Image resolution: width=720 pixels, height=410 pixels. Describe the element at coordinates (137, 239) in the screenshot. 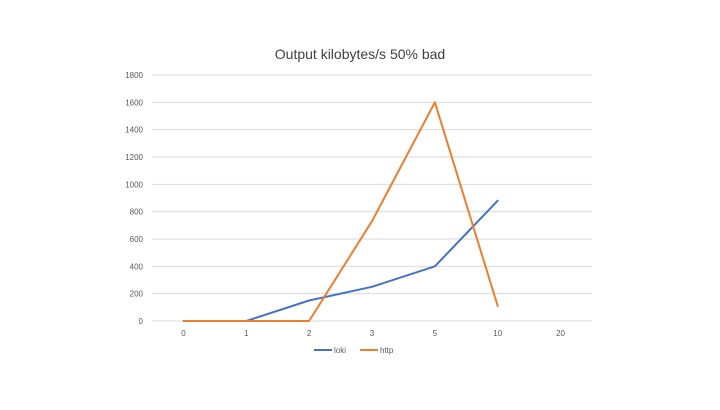

I see `y-tick-label: 600` at that location.